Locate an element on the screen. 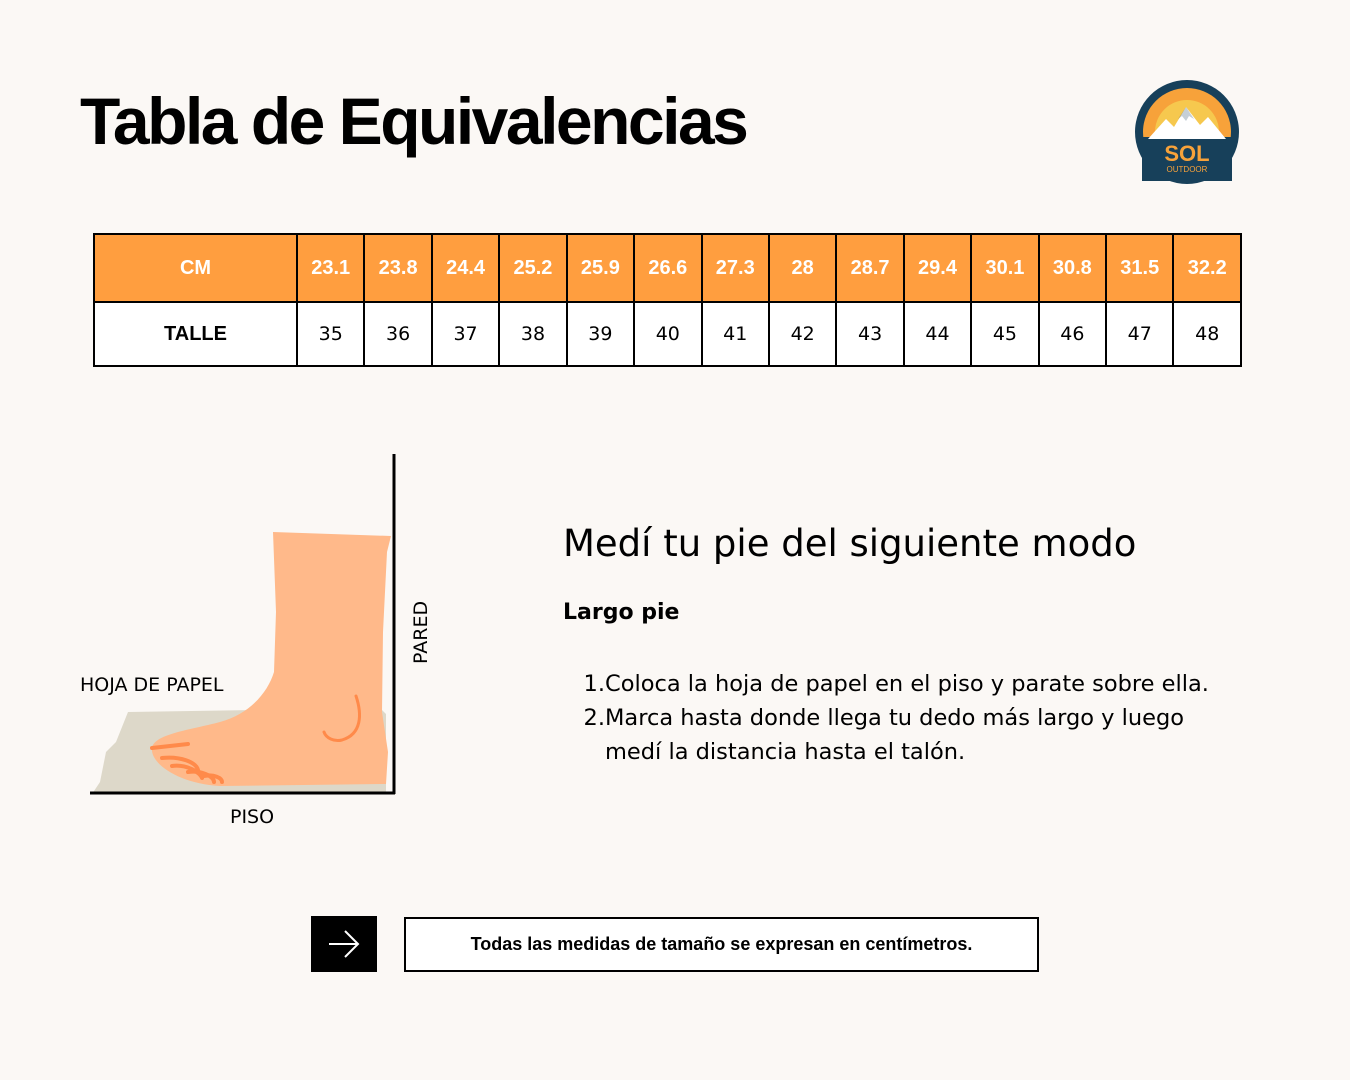 The image size is (1350, 1080). cm-cell: 24.4 is located at coordinates (465, 268).